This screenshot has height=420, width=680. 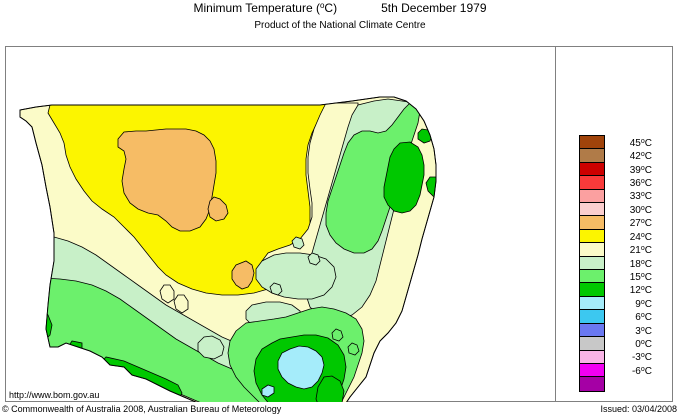 I want to click on temperature-legend-swatches, so click(x=592, y=263).